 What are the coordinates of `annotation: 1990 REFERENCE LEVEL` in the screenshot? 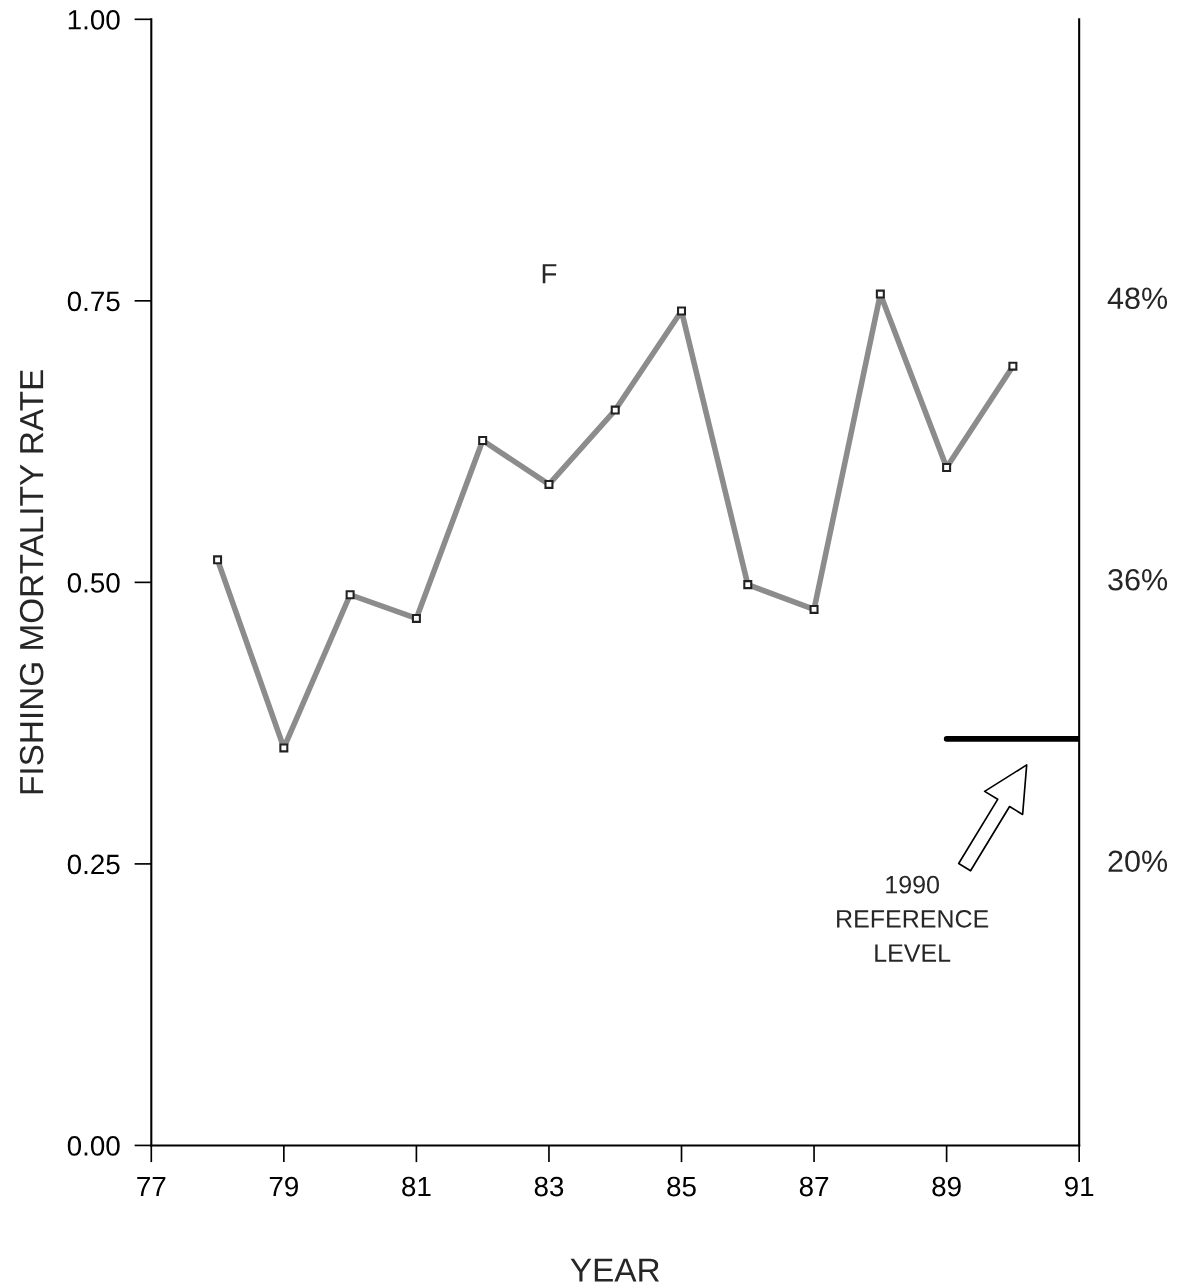 It's located at (913, 918).